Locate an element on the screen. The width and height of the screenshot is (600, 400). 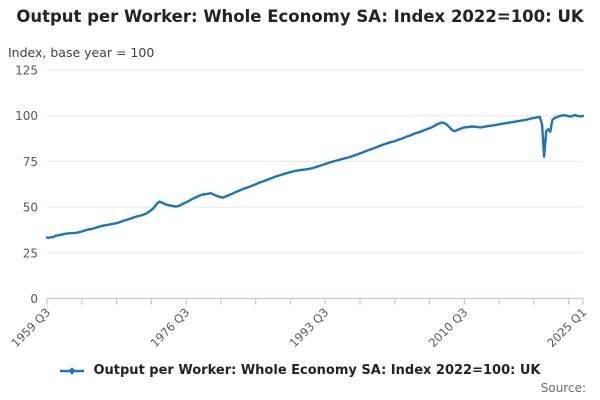
y-tick-labels: 0 25 50 75 100 125 is located at coordinates (26, 185).